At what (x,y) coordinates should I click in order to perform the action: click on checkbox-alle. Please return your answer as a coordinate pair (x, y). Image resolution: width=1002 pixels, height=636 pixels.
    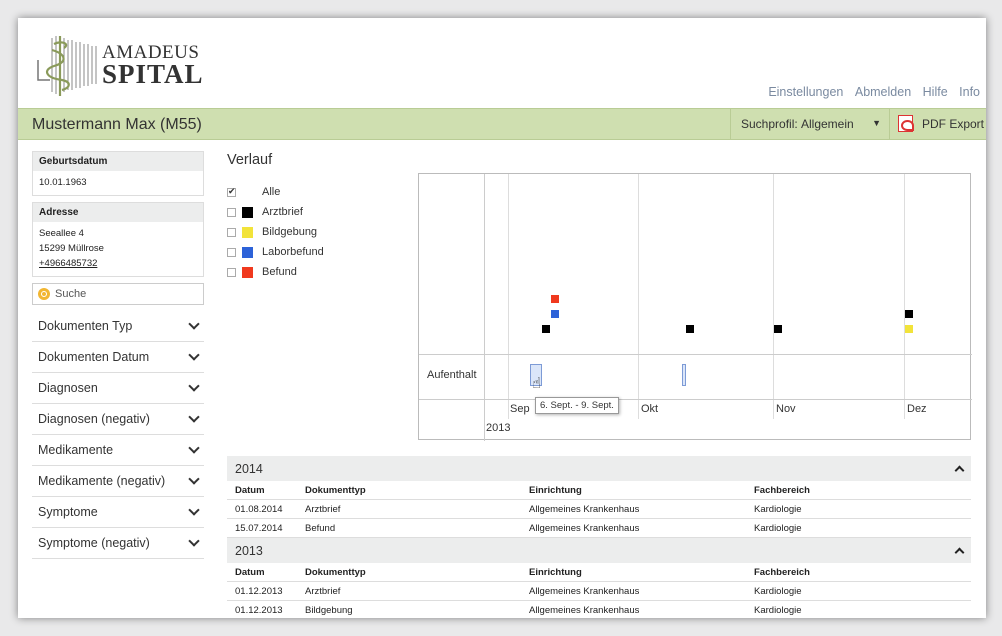
    Looking at the image, I should click on (231, 191).